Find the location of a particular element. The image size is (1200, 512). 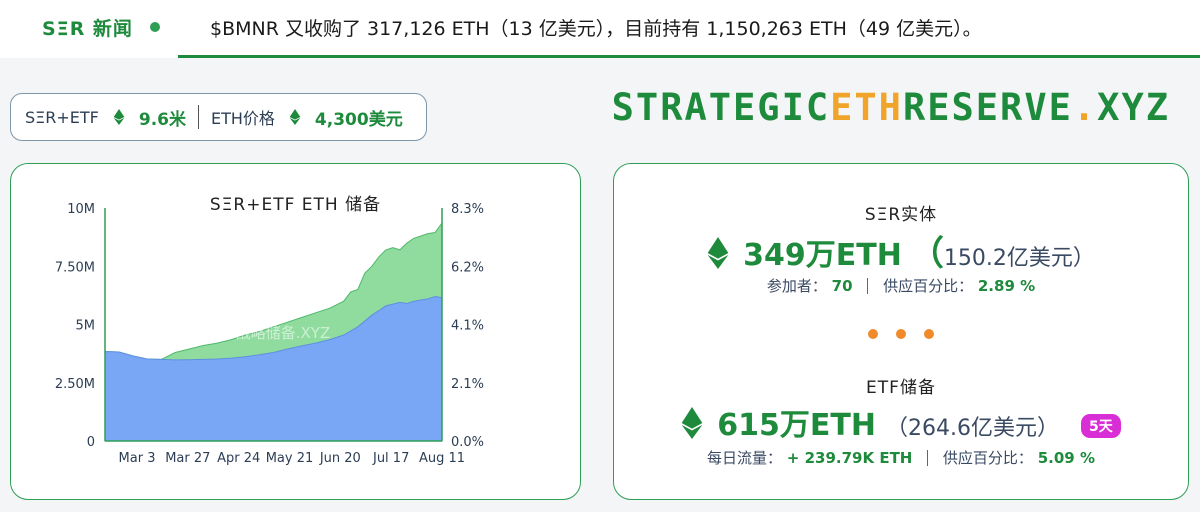

ticker-brand: SΞR 新闻 is located at coordinates (87, 29).